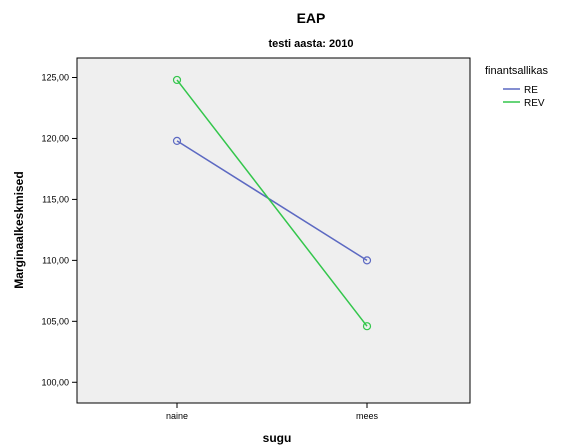 This screenshot has width=563, height=448. Describe the element at coordinates (55, 199) in the screenshot. I see `y-tick-label: 115,00` at that location.